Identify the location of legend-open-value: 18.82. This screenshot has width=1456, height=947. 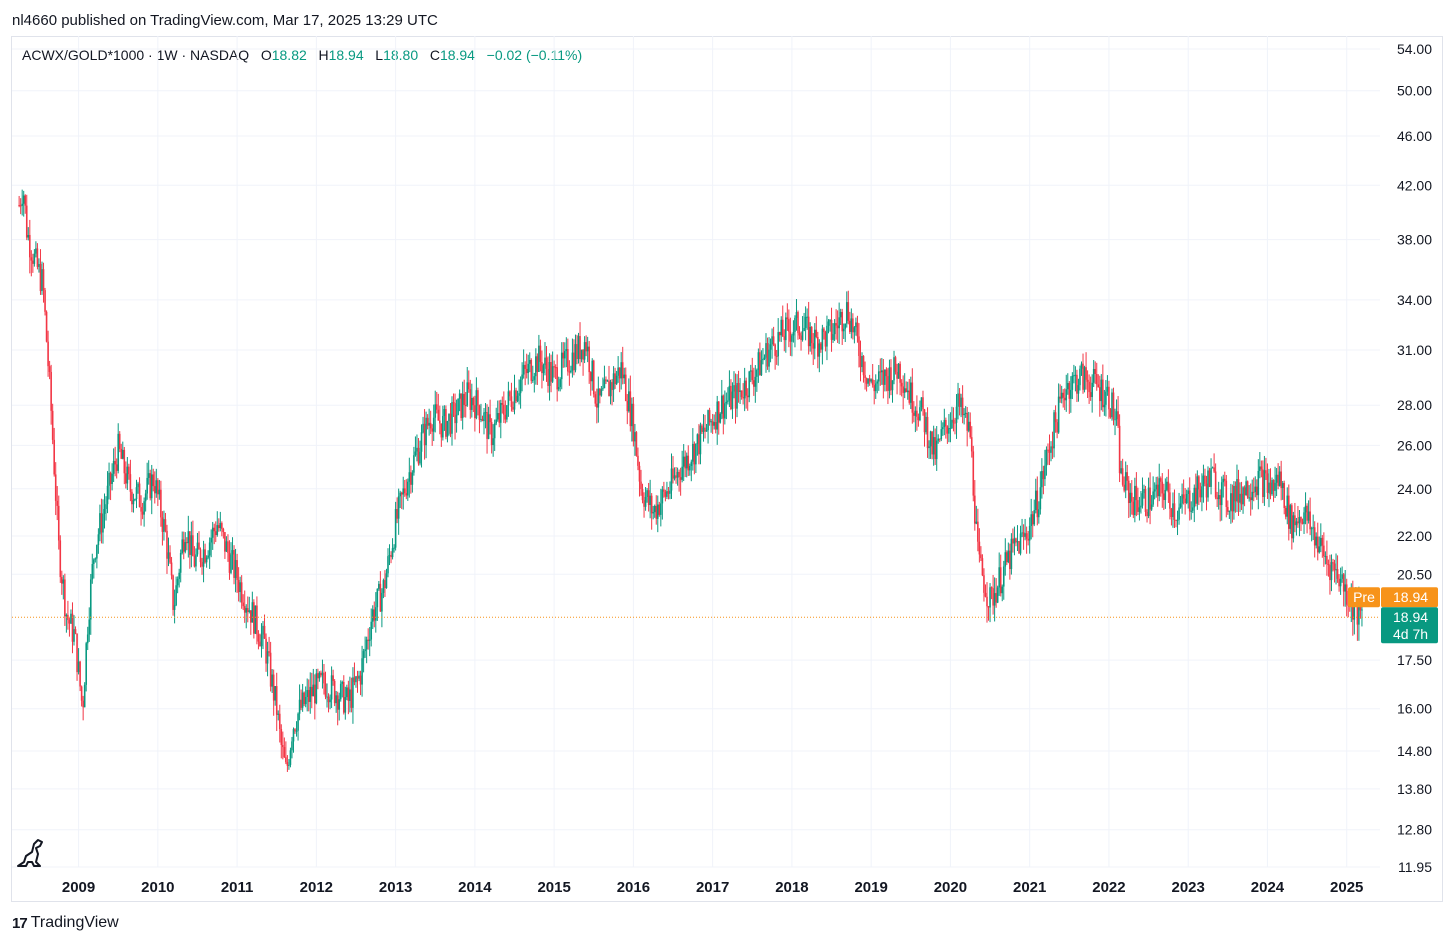
(289, 55).